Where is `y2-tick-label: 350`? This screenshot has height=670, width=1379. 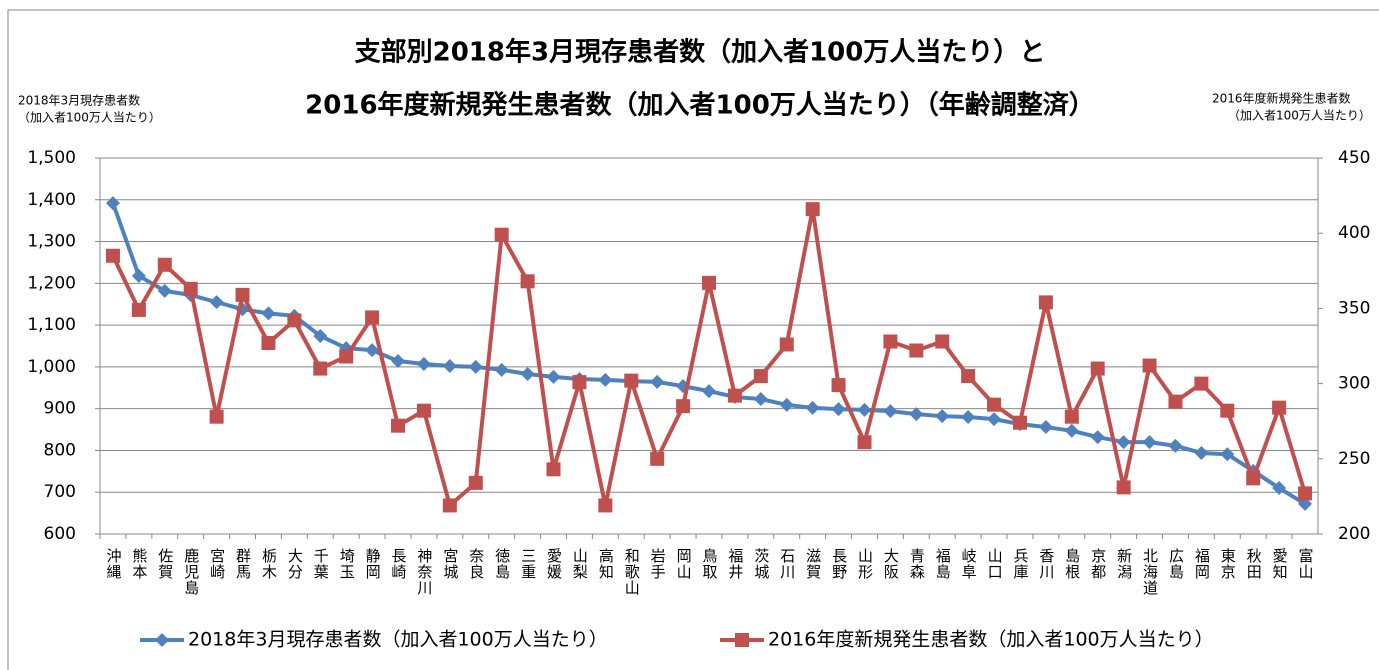 y2-tick-label: 350 is located at coordinates (1354, 308).